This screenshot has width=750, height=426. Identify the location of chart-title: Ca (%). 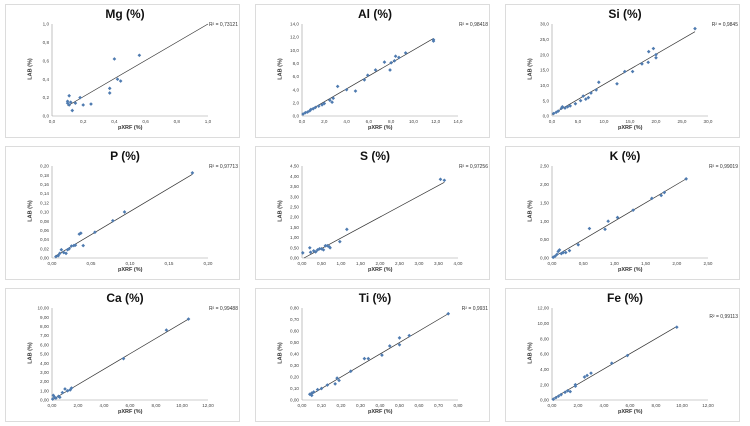
(125, 298).